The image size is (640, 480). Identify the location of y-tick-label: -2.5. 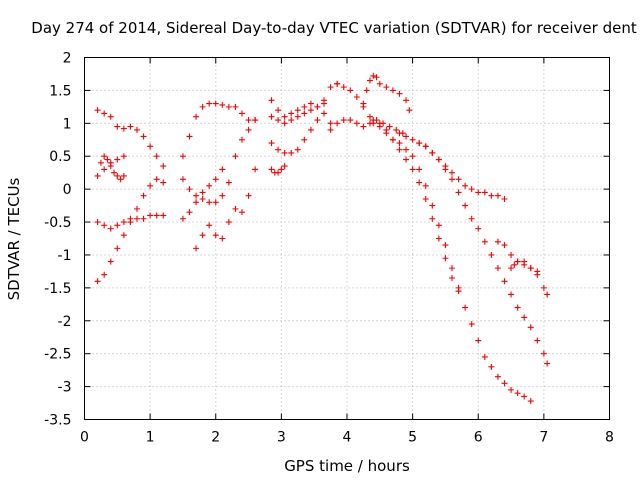
(57, 355).